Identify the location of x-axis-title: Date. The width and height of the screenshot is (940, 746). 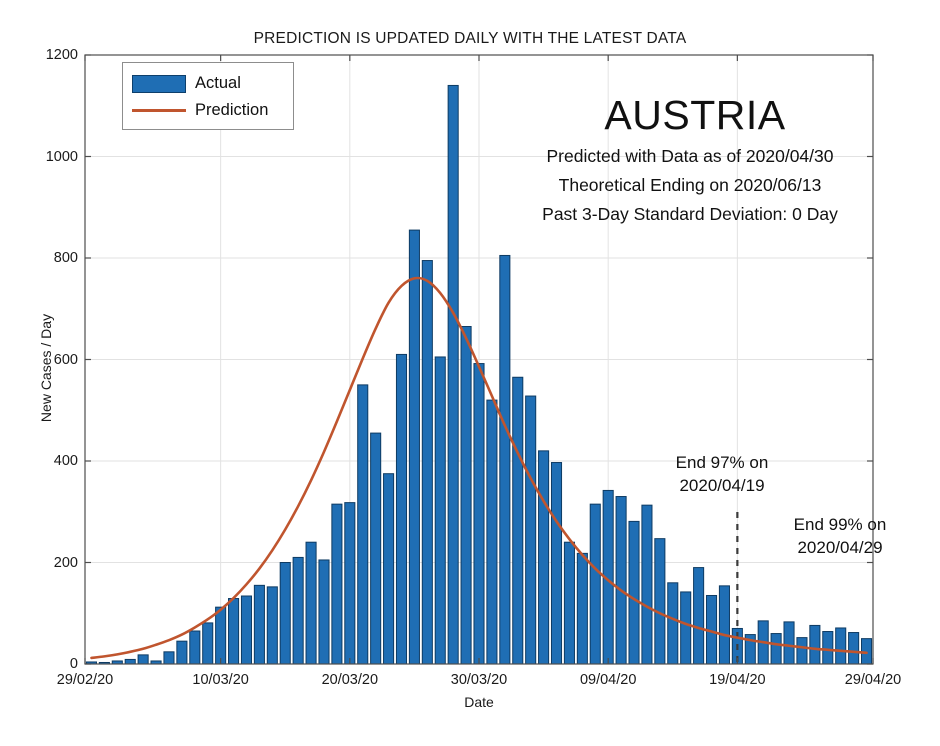
(479, 702).